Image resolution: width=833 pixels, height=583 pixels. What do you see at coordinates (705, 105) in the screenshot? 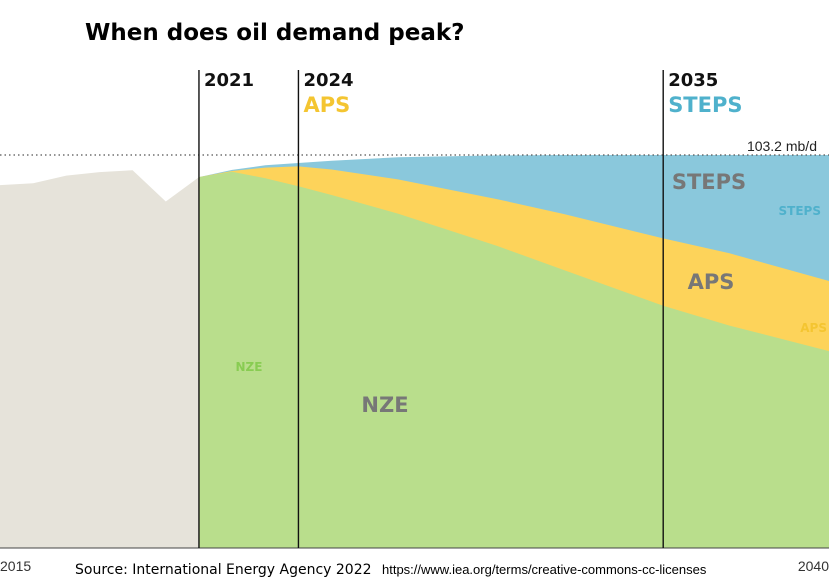
I see `marker-scenario-2035: STEPS` at bounding box center [705, 105].